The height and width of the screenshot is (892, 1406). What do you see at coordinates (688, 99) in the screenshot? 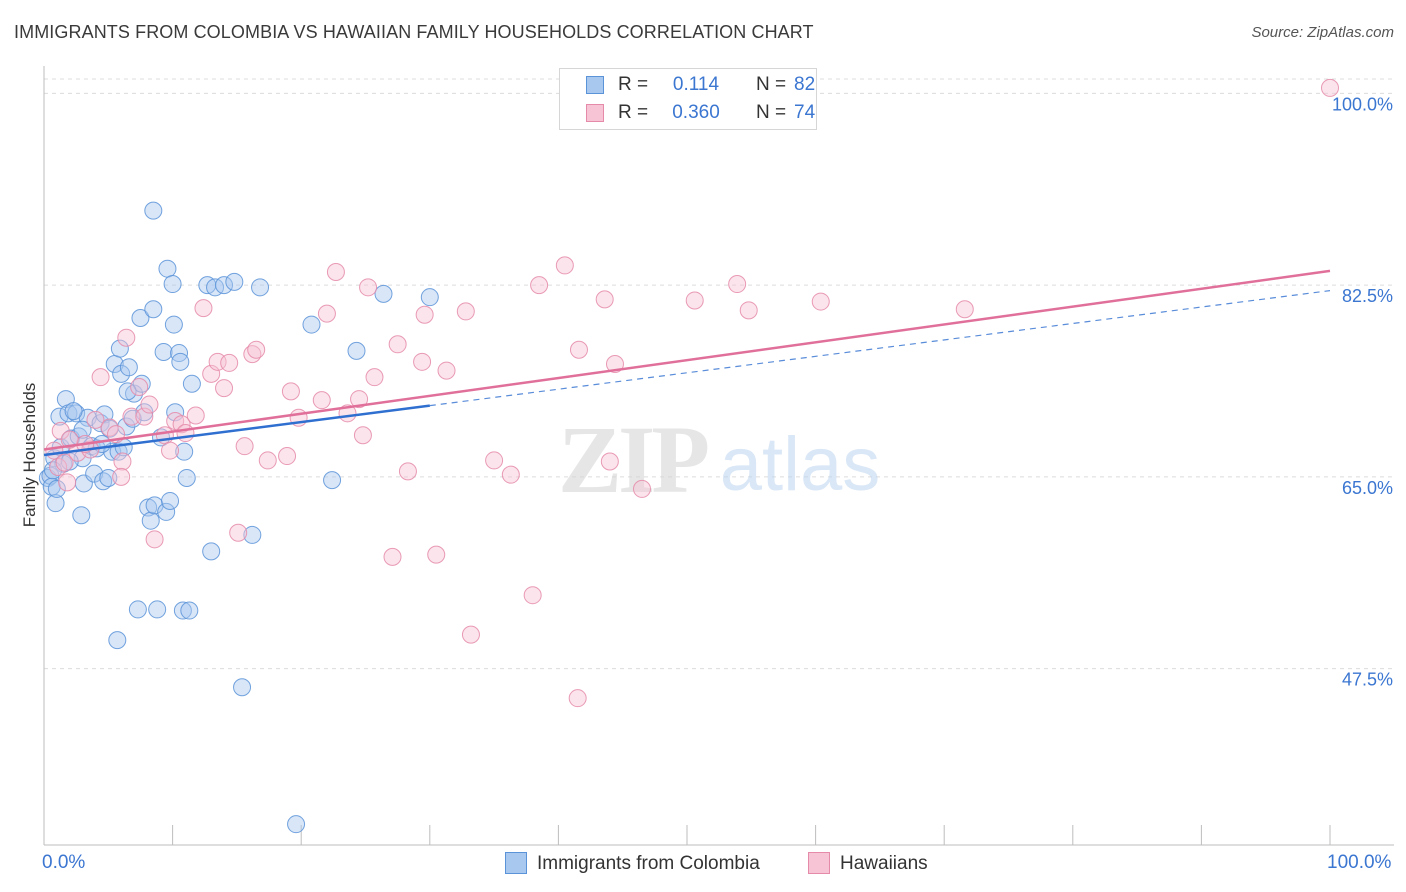
I see `correlation-legend: R = 0.114 N = 82 R = 0.360 N = 74` at bounding box center [688, 99].